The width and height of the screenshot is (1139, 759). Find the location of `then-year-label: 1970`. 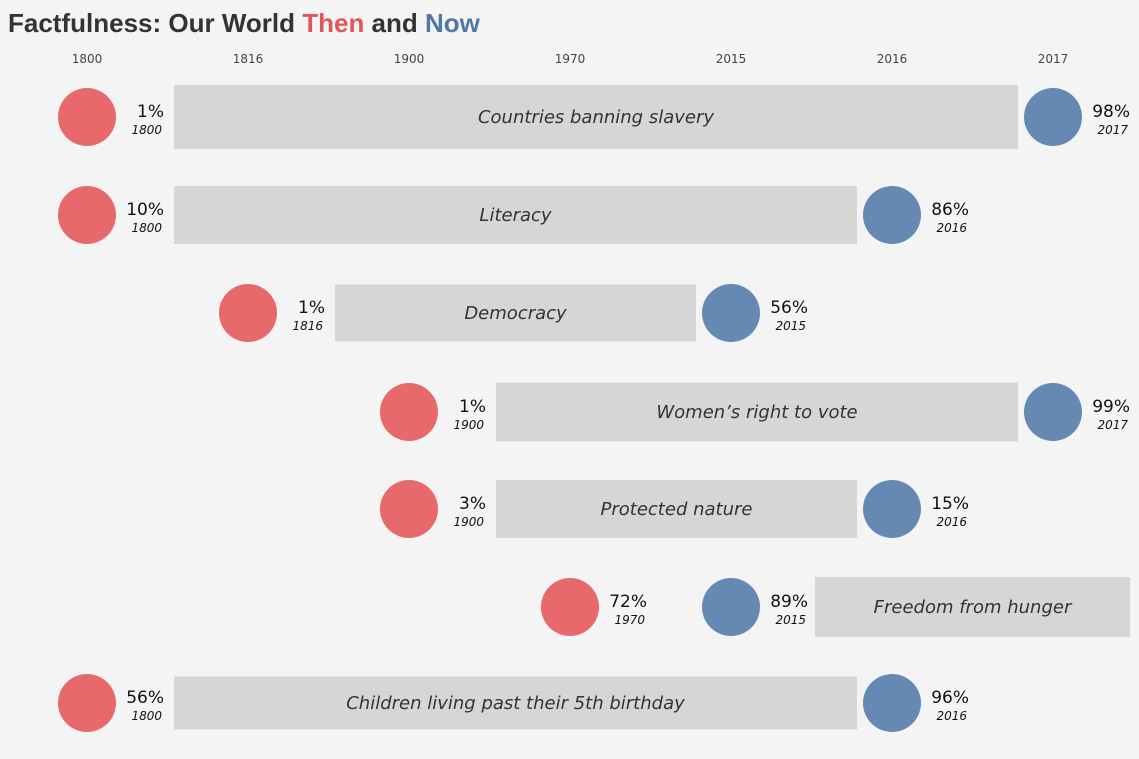

then-year-label: 1970 is located at coordinates (629, 620).